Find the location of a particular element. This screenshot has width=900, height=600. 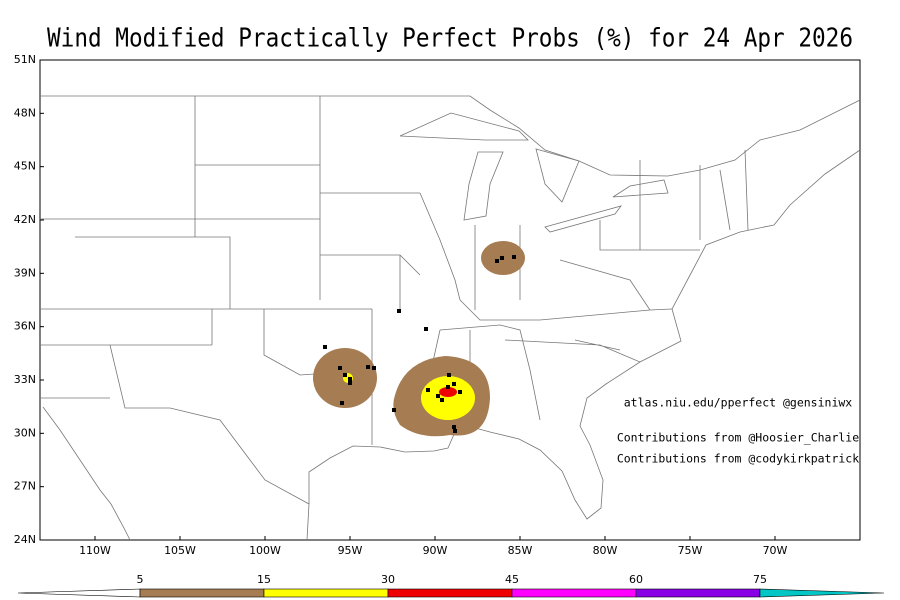

colorbar-label: 75 is located at coordinates (760, 579).